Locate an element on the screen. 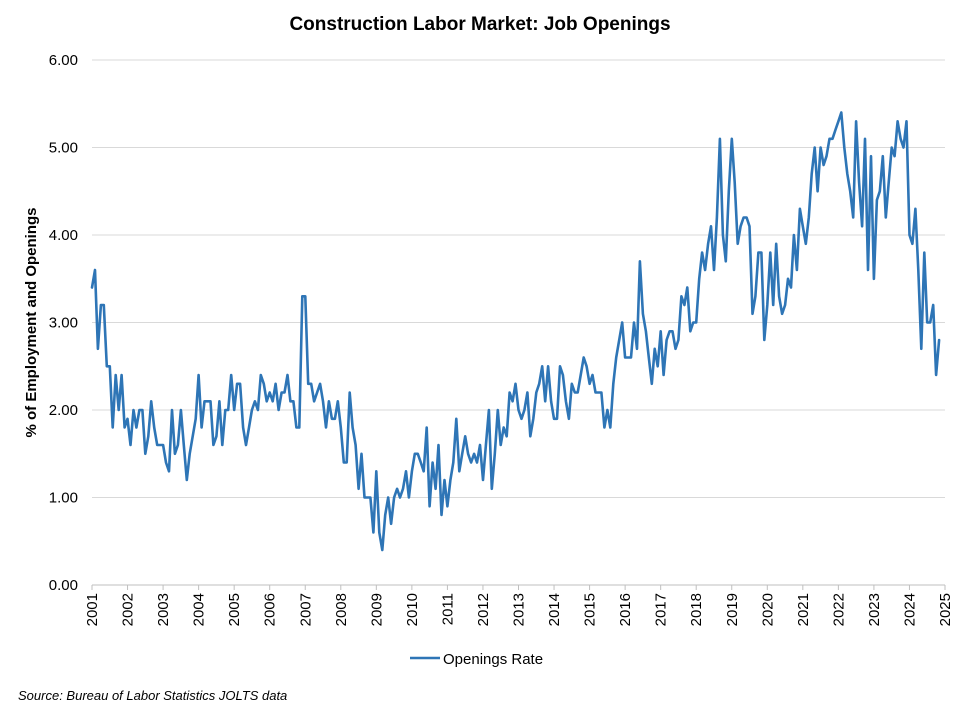 The height and width of the screenshot is (720, 960). chart-title: Construction Labor Market: Job Openings is located at coordinates (480, 24).